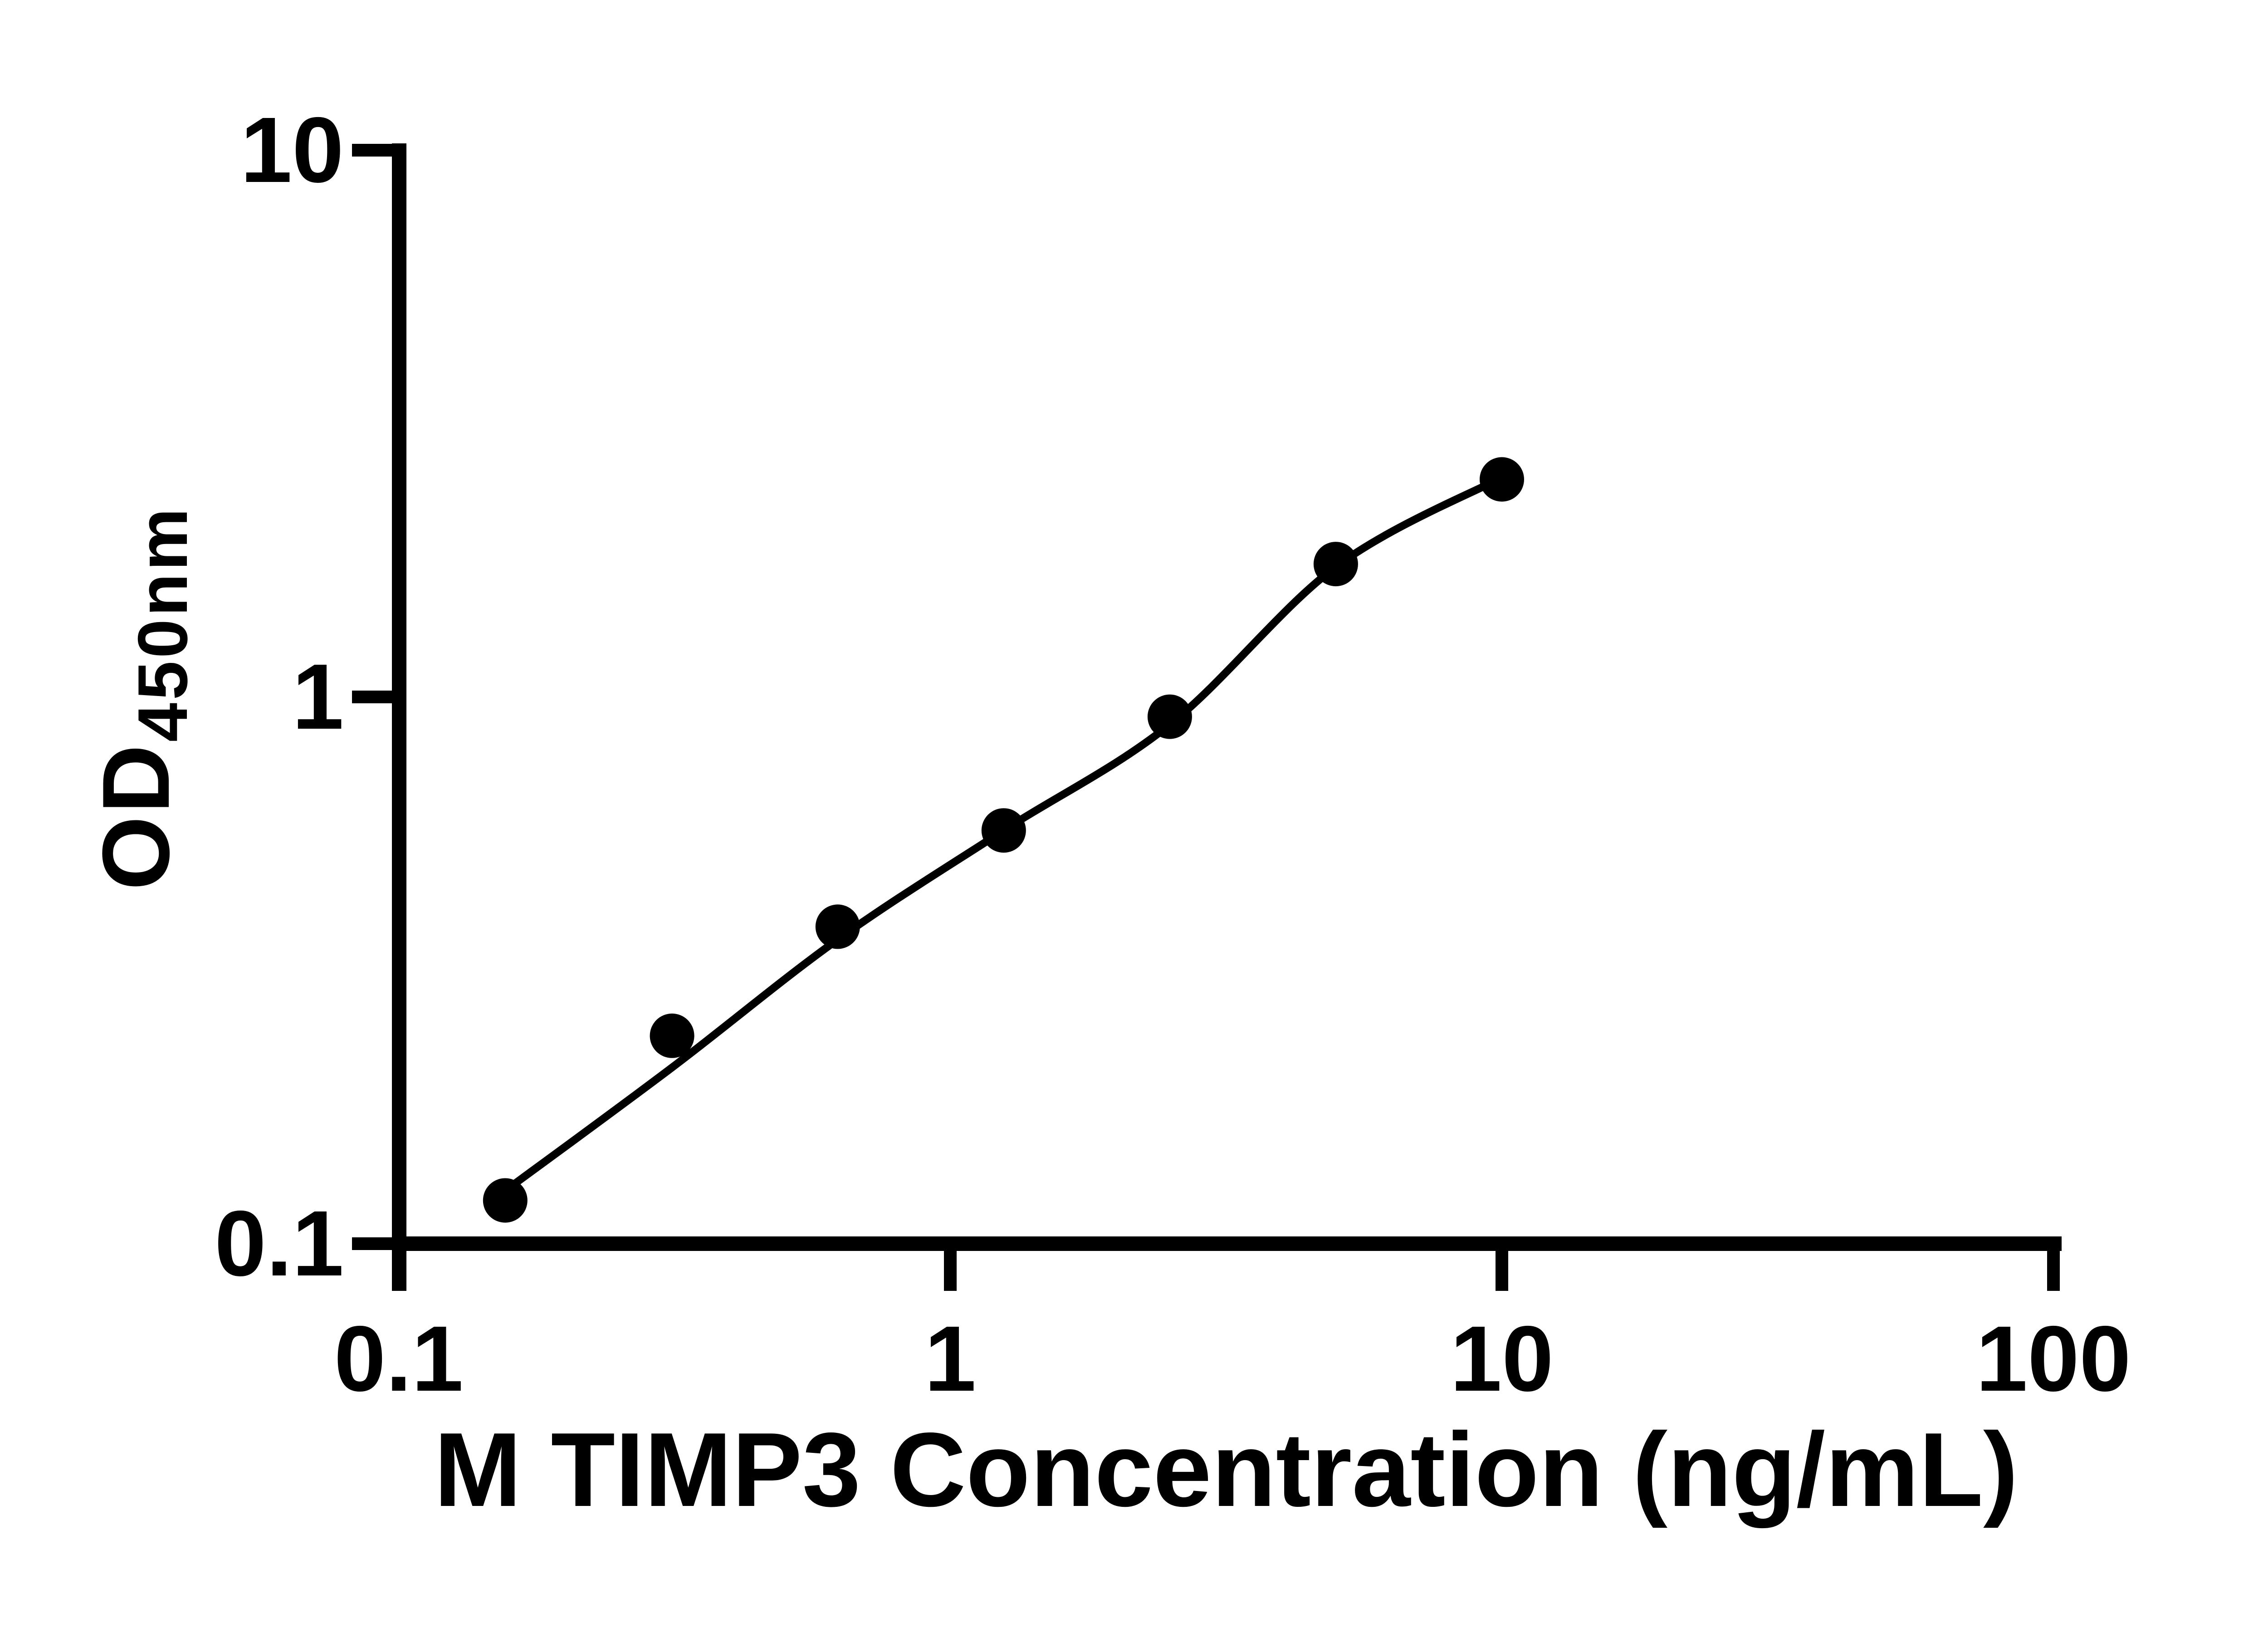 The width and height of the screenshot is (2268, 1628). I want to click on x-axis-line, so click(1227, 1243).